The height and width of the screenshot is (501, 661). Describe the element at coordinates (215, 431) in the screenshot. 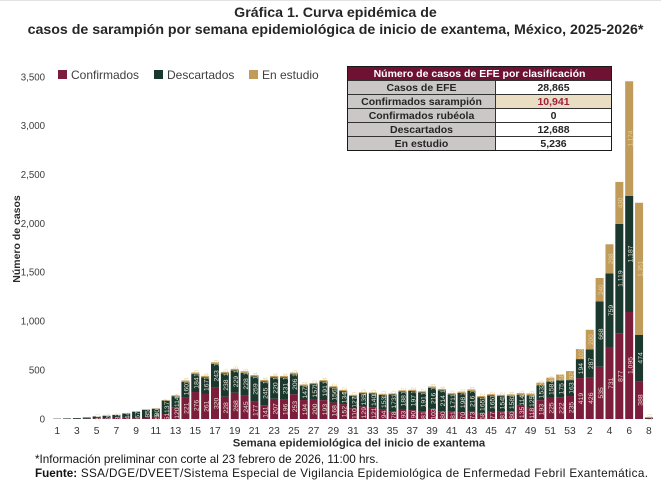

I see `svg-text: 17` at that location.